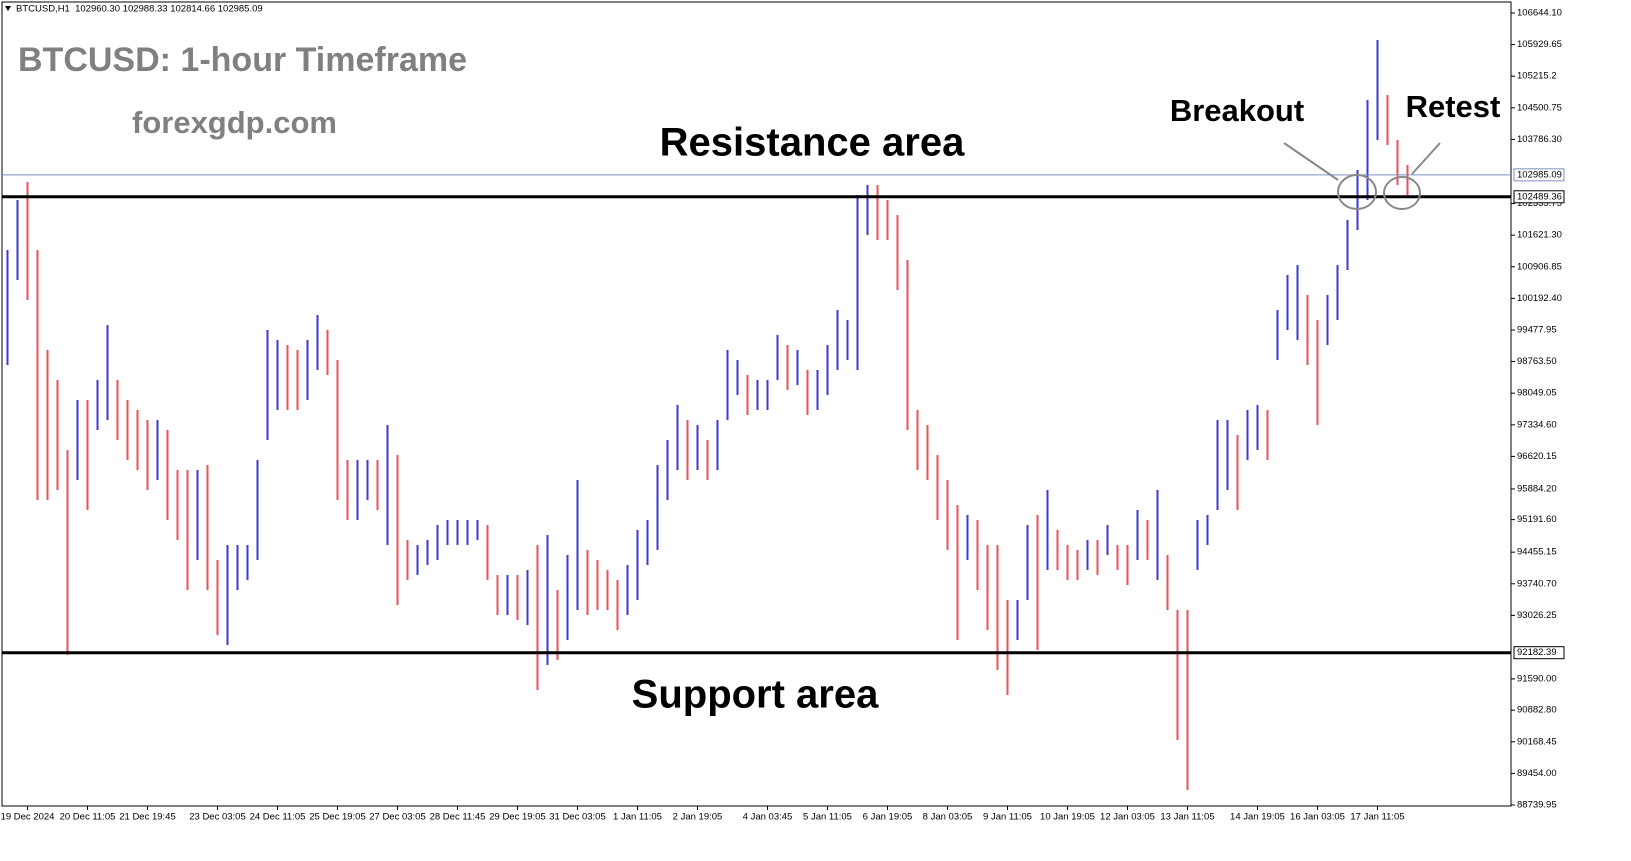 This screenshot has height=861, width=1631. I want to click on x-tick-label: 2 Jan 19:05, so click(698, 817).